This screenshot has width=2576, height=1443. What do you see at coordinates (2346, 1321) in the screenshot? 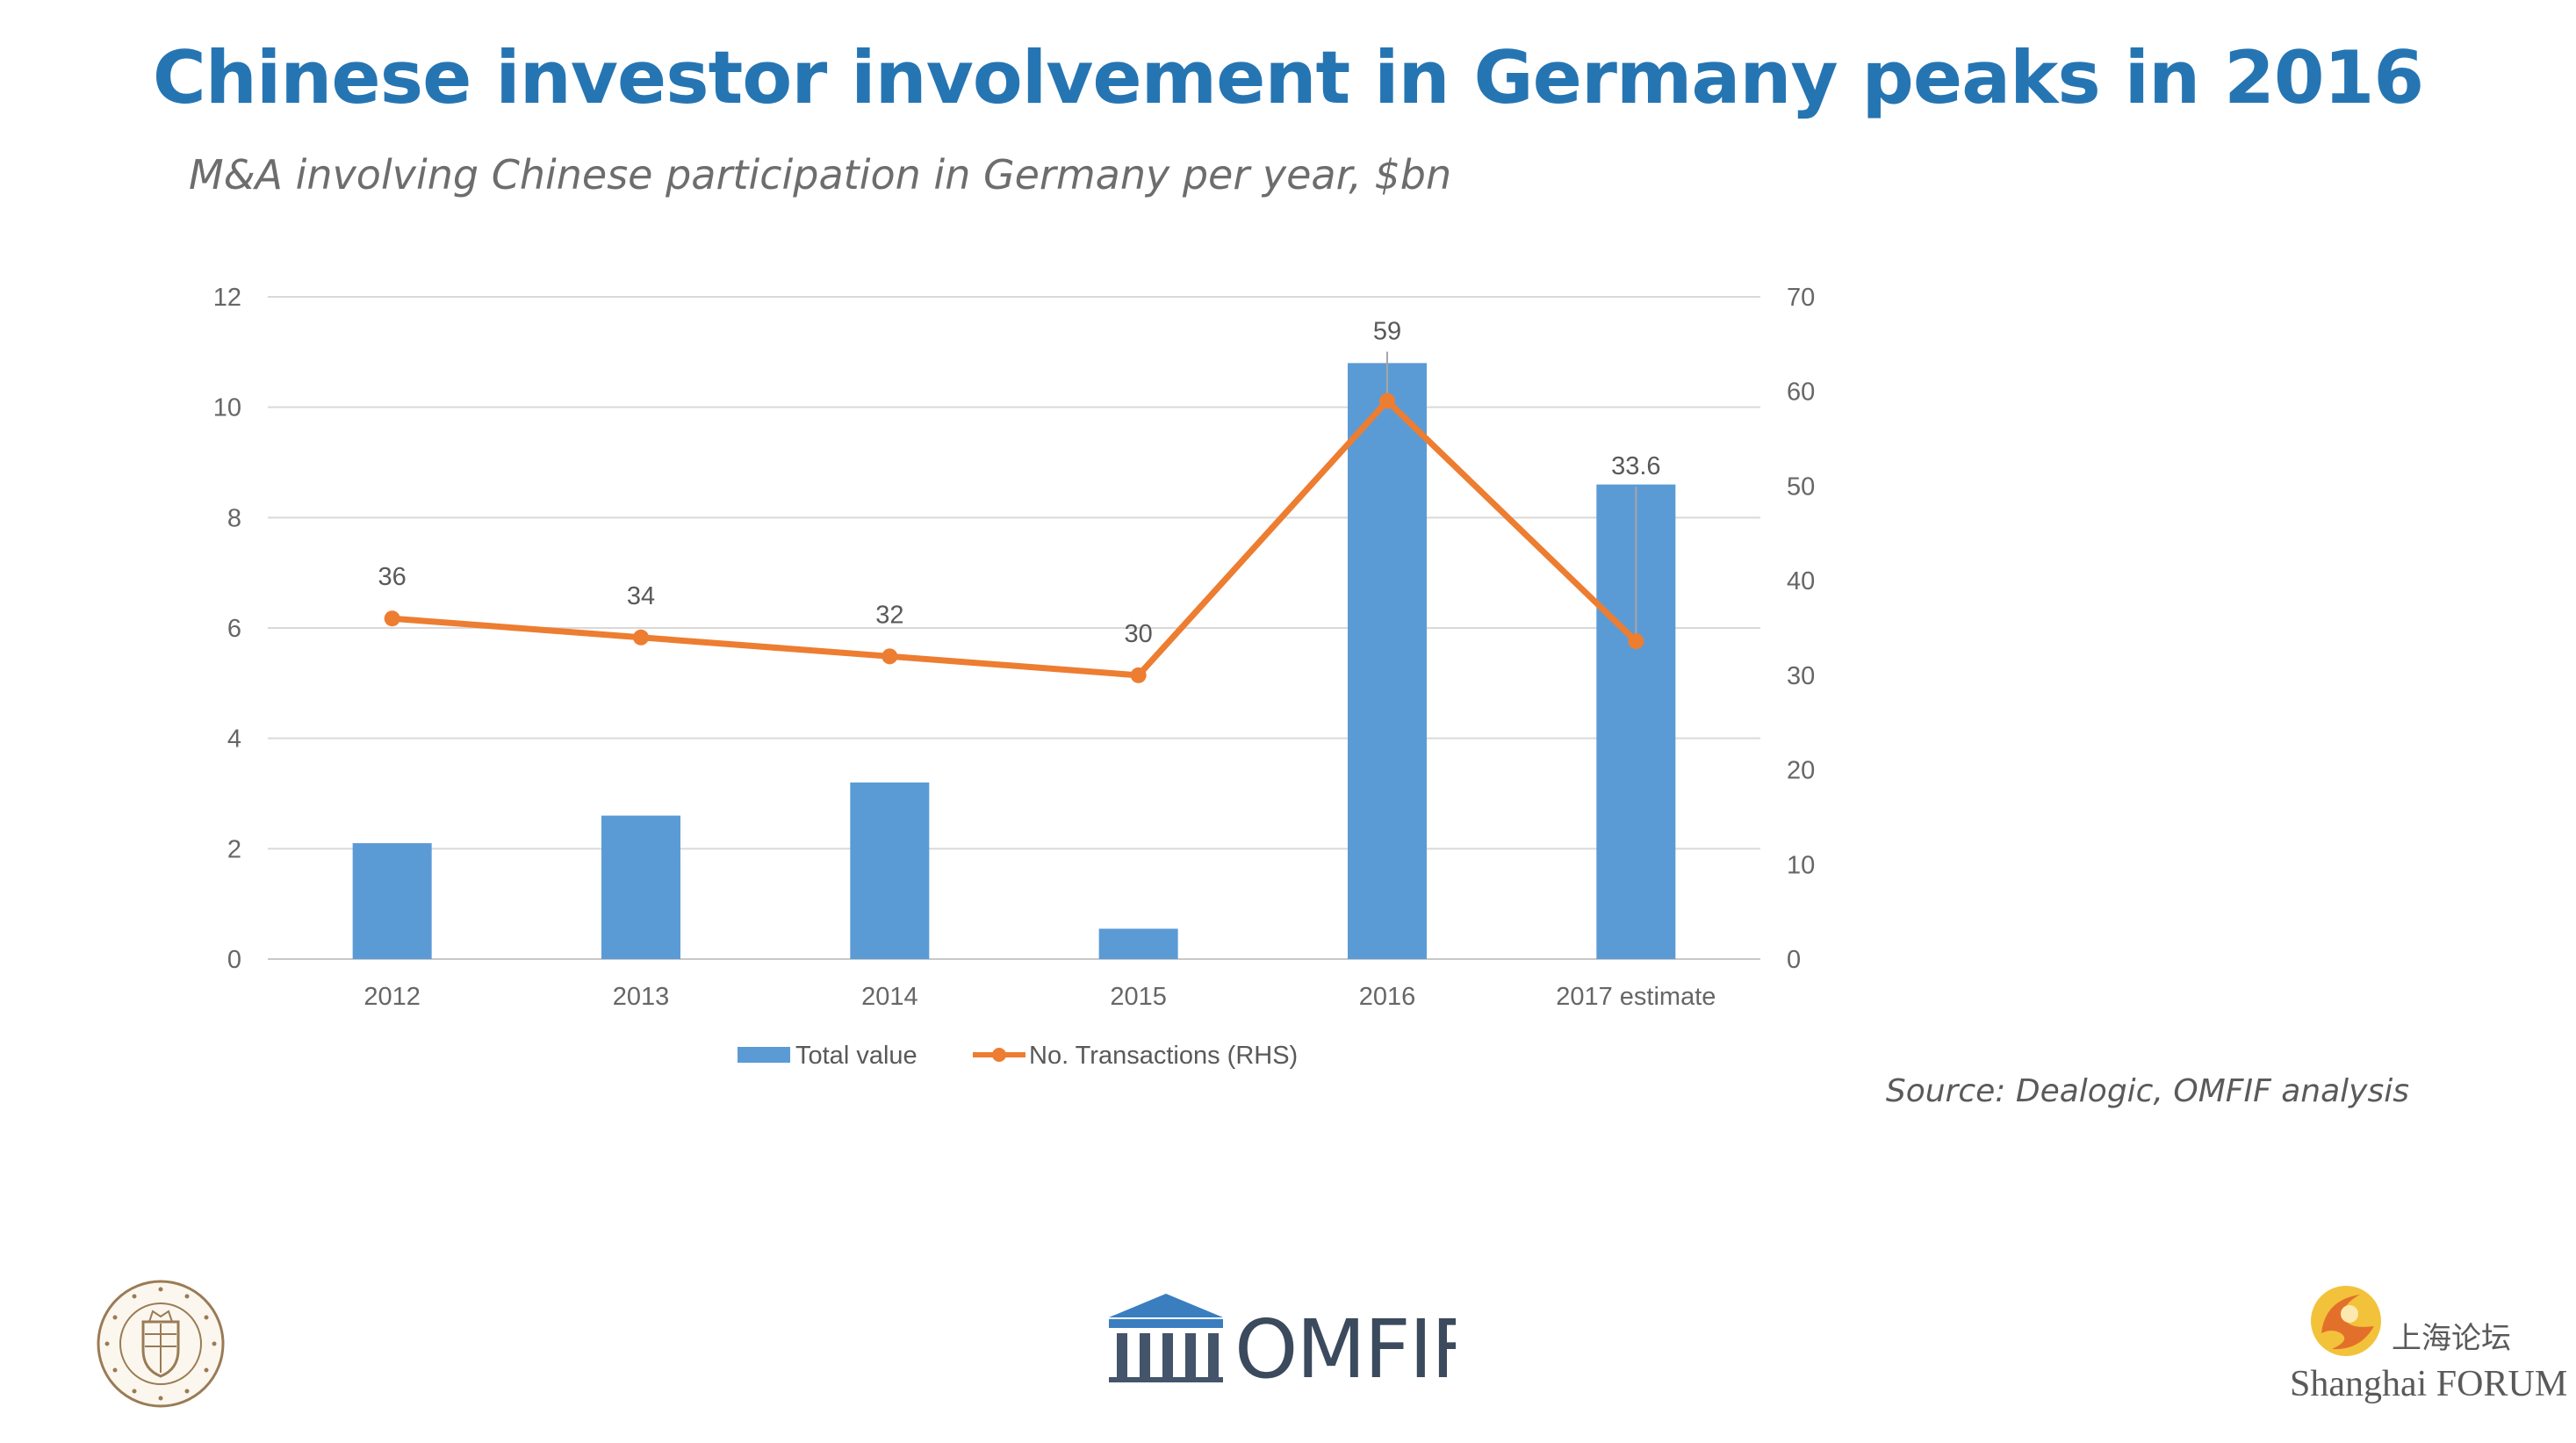
I see `shanghai-forum-logo-icon` at bounding box center [2346, 1321].